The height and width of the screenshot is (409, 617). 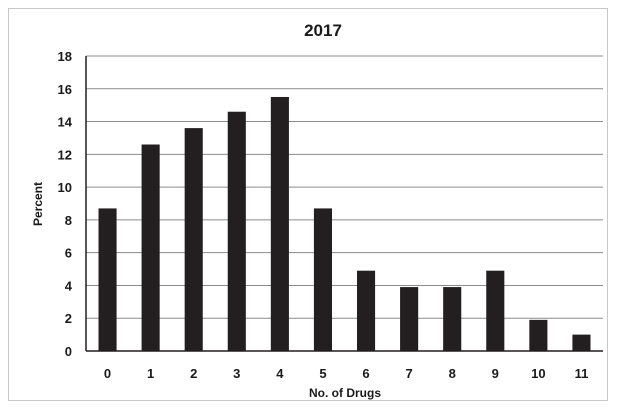 What do you see at coordinates (365, 373) in the screenshot?
I see `x-tick-label: 6` at bounding box center [365, 373].